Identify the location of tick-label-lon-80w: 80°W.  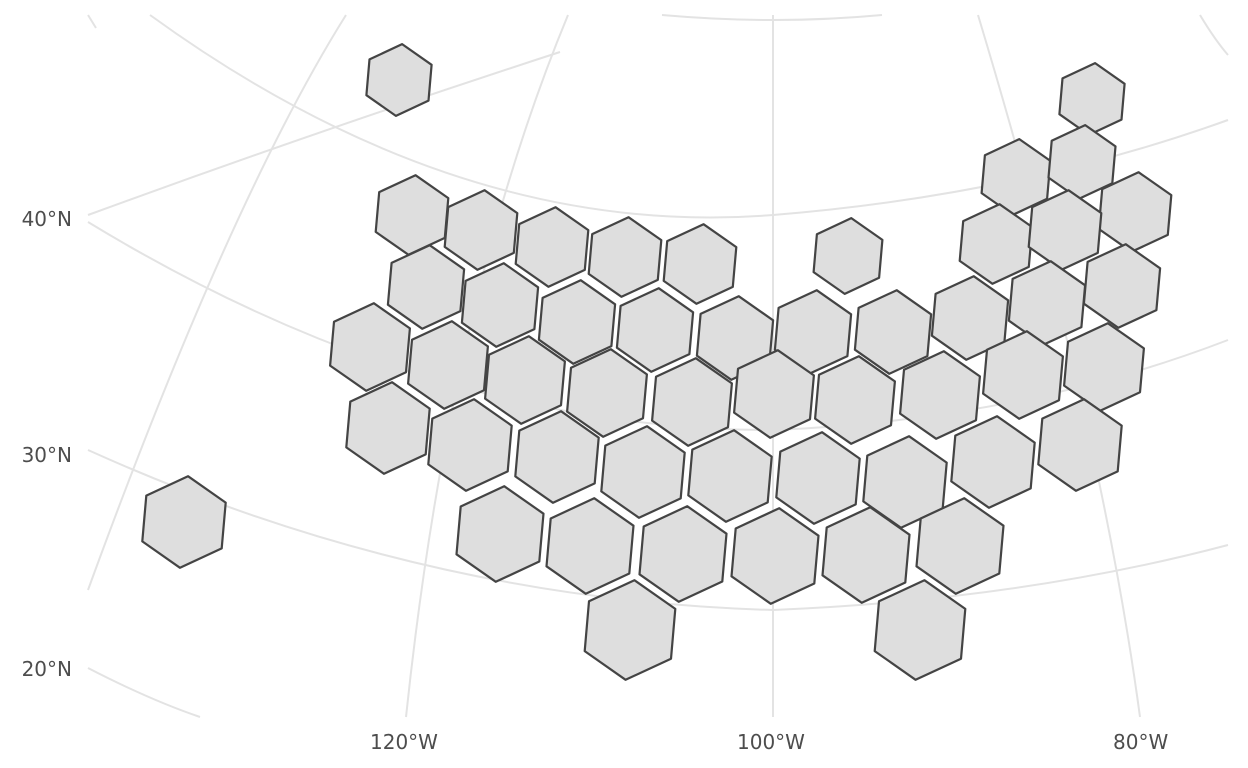
(1141, 742).